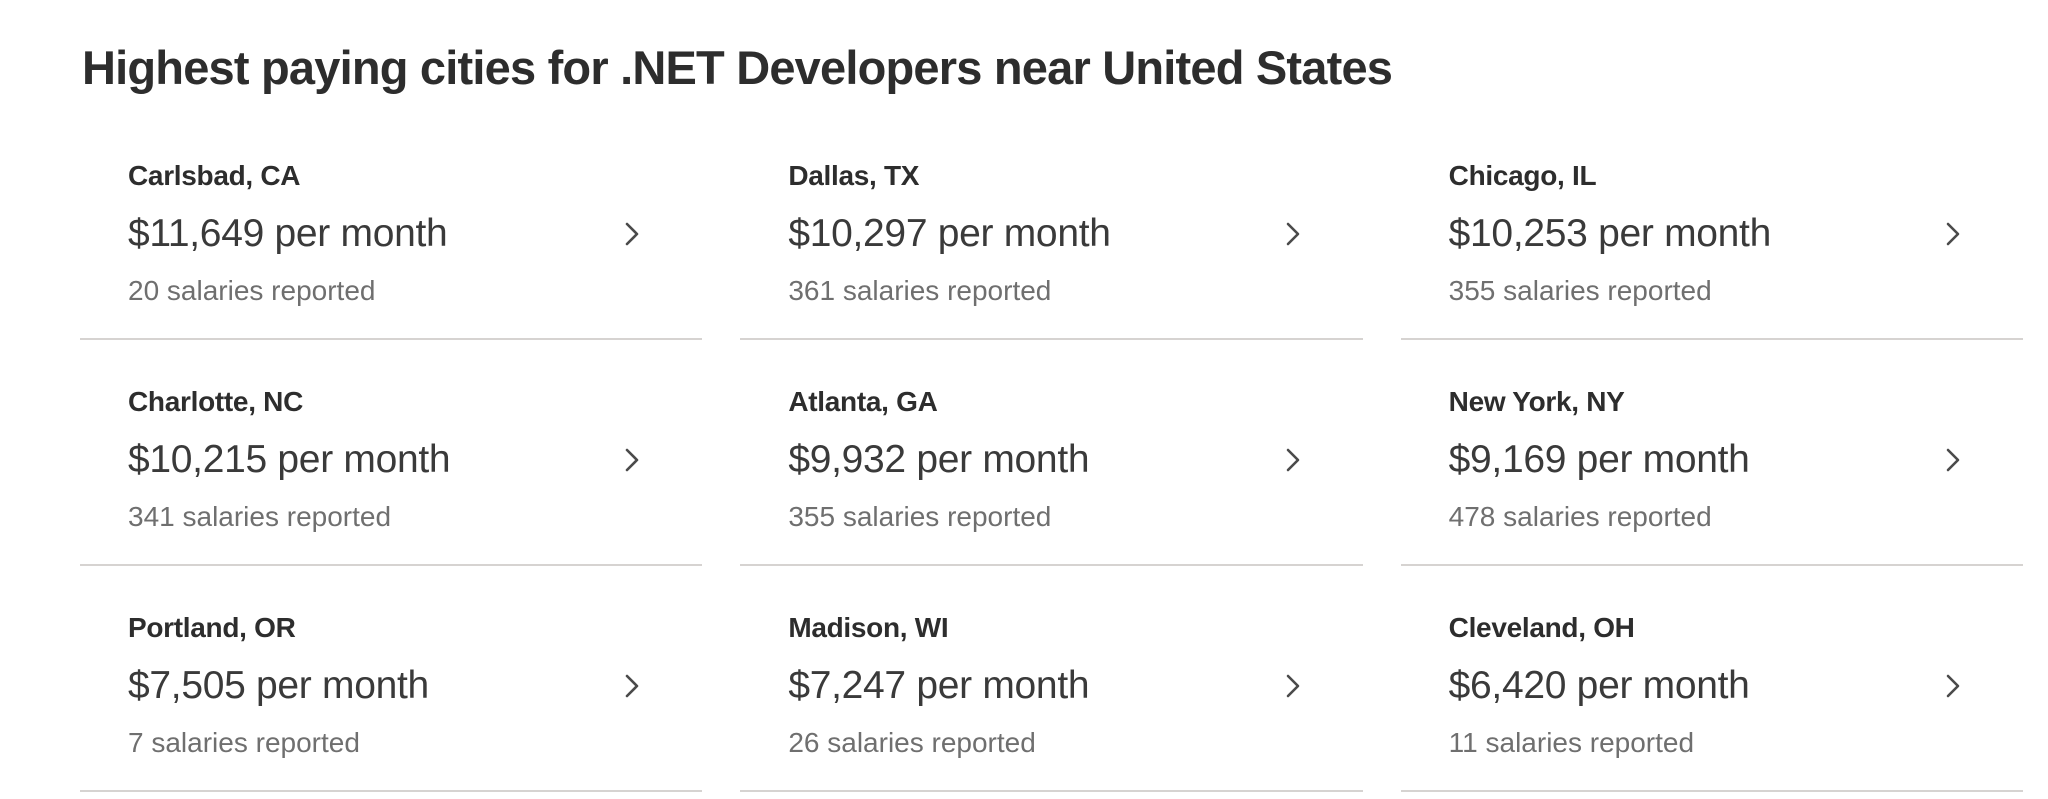  What do you see at coordinates (278, 685) in the screenshot?
I see `salary-amount: $7,505 per month` at bounding box center [278, 685].